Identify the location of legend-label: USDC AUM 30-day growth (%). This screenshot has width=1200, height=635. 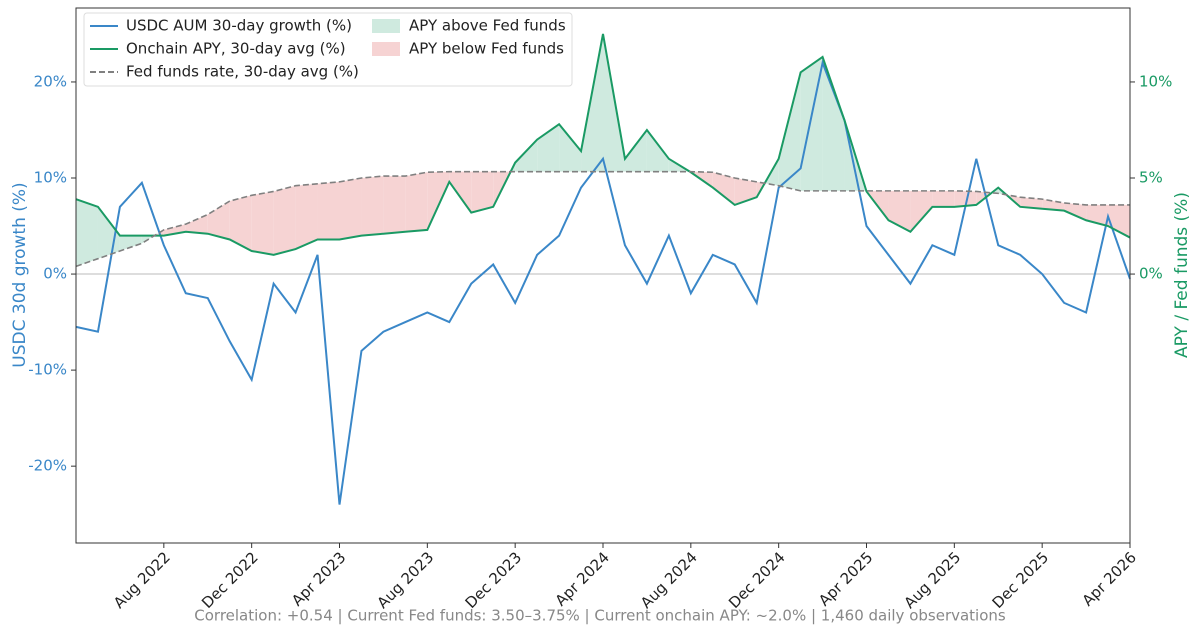
(239, 26).